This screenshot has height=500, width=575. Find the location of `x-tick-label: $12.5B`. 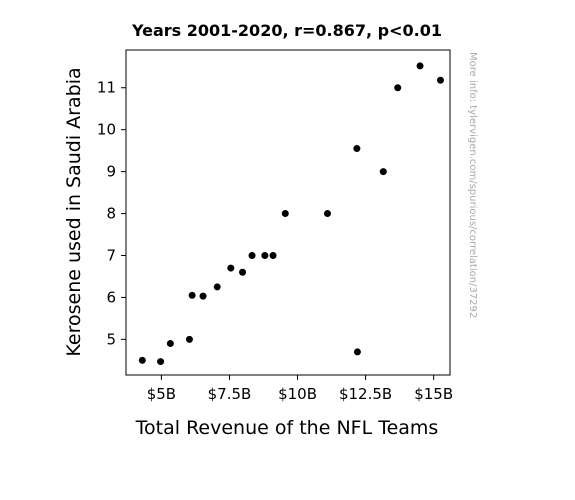

x-tick-label: $12.5B is located at coordinates (365, 394).